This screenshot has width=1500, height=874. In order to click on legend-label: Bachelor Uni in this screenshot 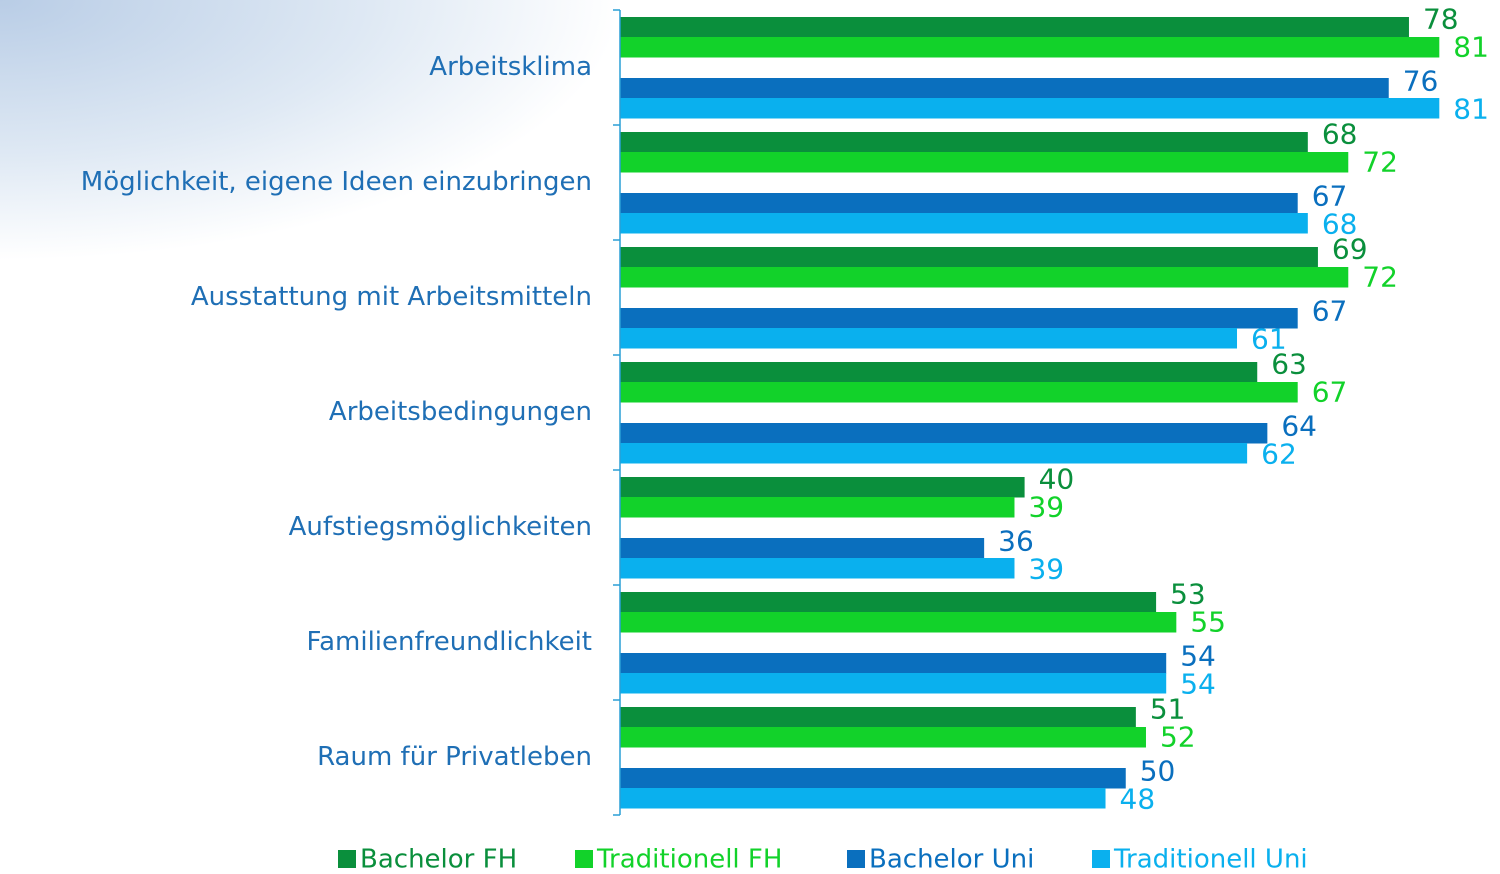, I will do `click(951, 859)`.